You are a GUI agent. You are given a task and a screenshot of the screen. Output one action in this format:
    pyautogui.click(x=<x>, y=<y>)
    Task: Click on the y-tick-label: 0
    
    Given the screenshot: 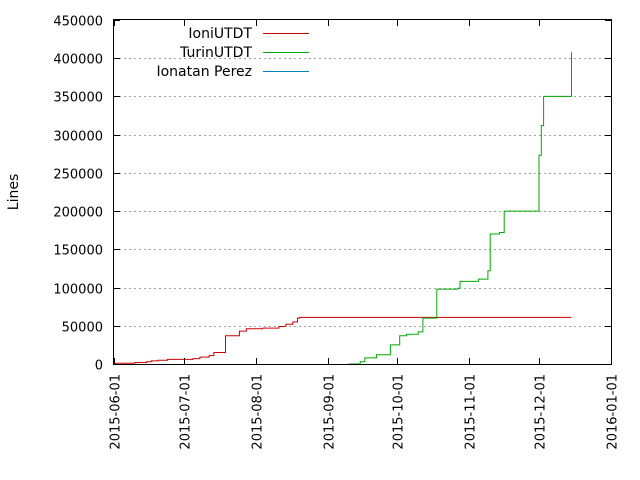 What is the action you would take?
    pyautogui.click(x=99, y=366)
    